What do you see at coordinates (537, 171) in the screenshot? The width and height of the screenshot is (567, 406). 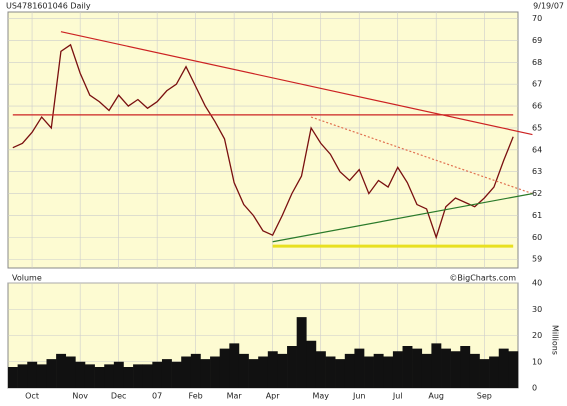 I see `y-tick-label: 63` at bounding box center [537, 171].